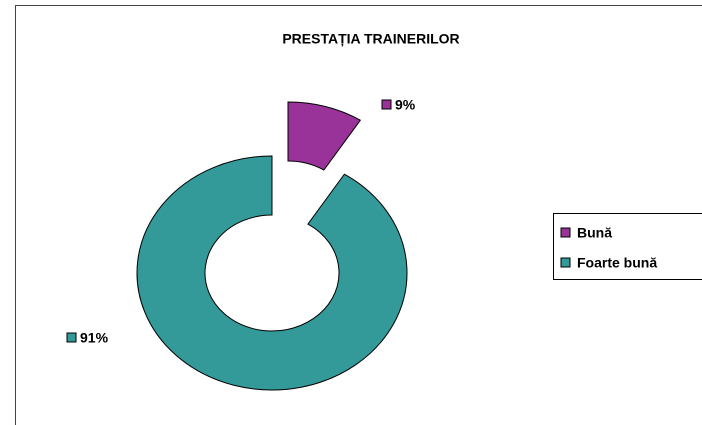  Describe the element at coordinates (370, 39) in the screenshot. I see `chart-title: PRESTAȚIA TRAINERILOR` at that location.